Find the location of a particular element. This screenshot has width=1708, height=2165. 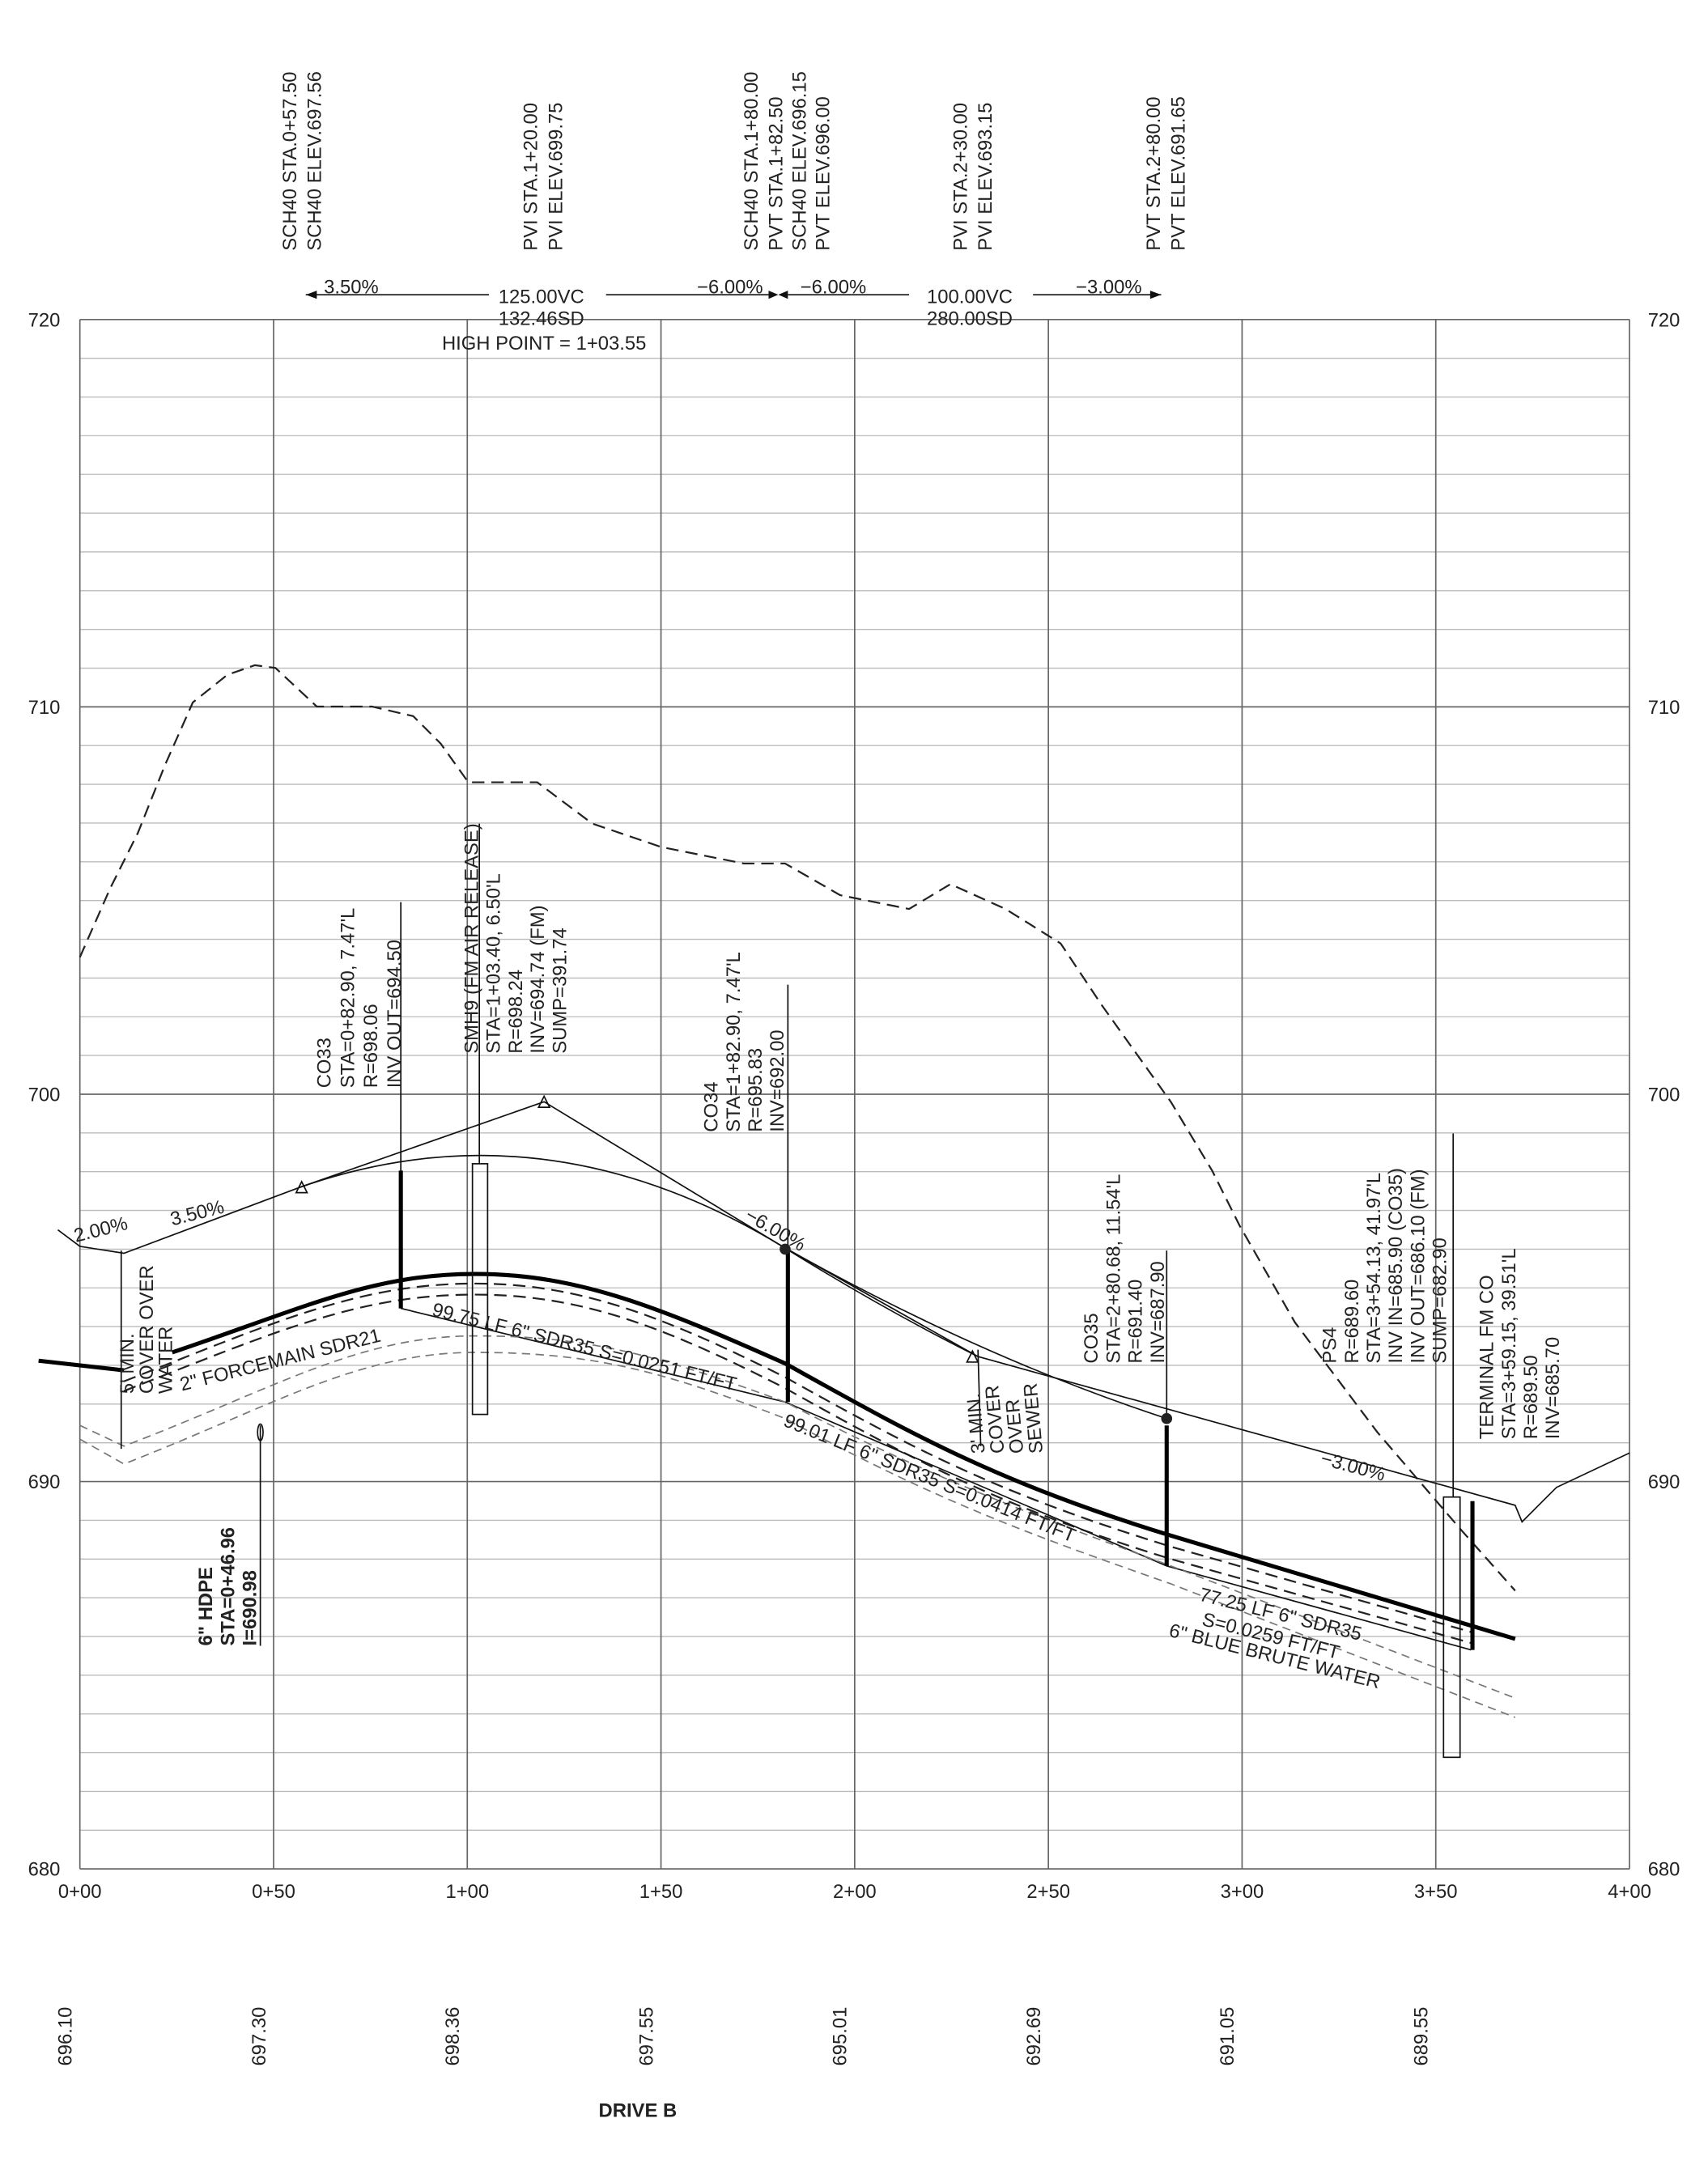

callout-text: STA=2+80.68, 11.54'L is located at coordinates (1113, 1269).